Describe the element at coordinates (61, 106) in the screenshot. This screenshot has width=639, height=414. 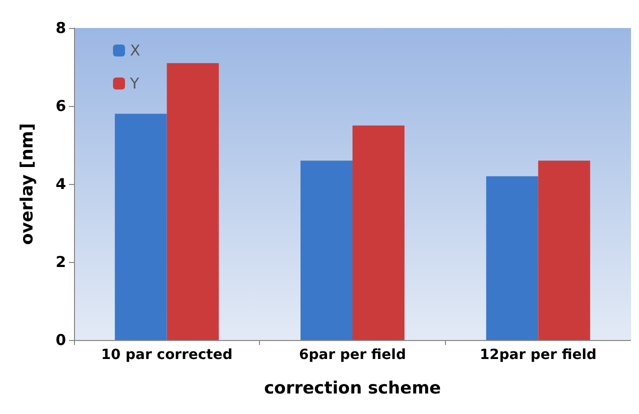
I see `y-tick-label: 6` at that location.